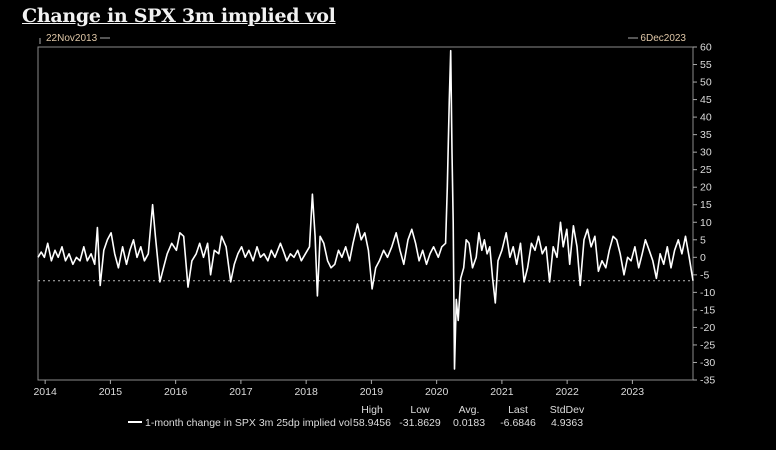  Describe the element at coordinates (437, 392) in the screenshot. I see `x-tick-label: 2020` at that location.